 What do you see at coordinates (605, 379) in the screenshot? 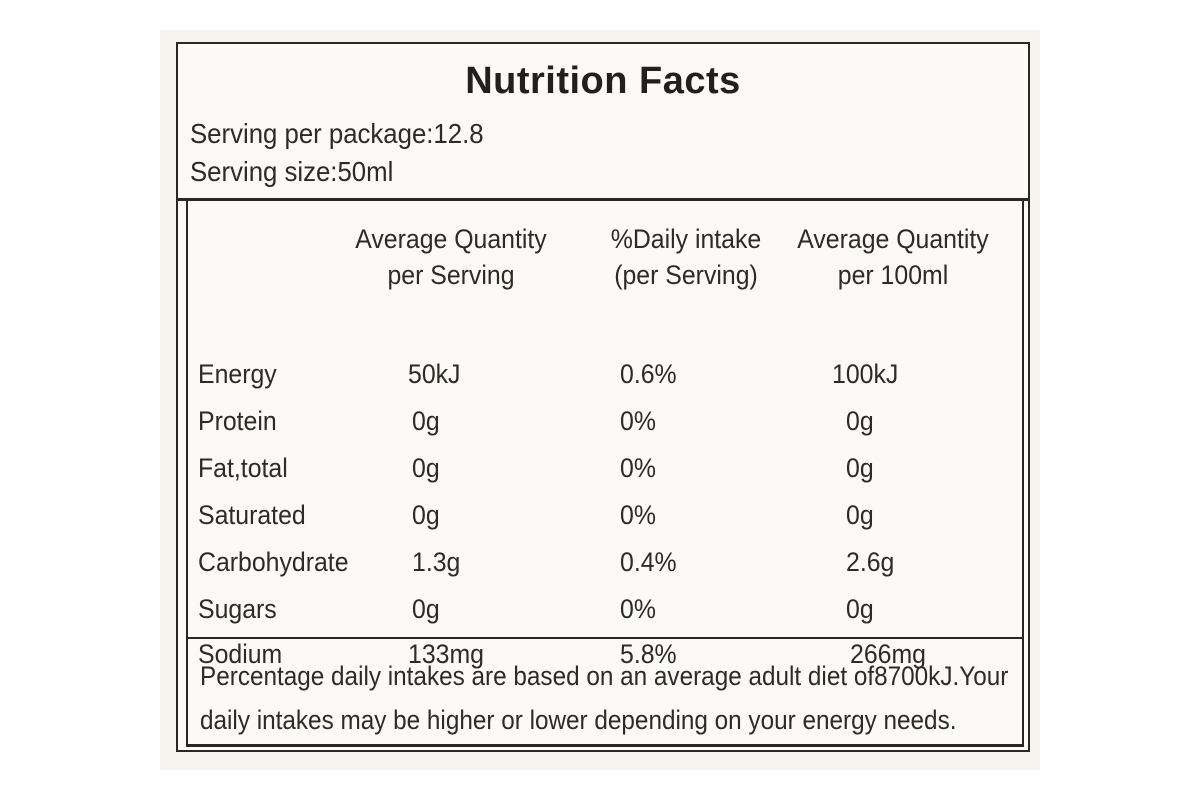
I see `table-row: Energy 50kJ 0.6% 100kJ` at bounding box center [605, 379].